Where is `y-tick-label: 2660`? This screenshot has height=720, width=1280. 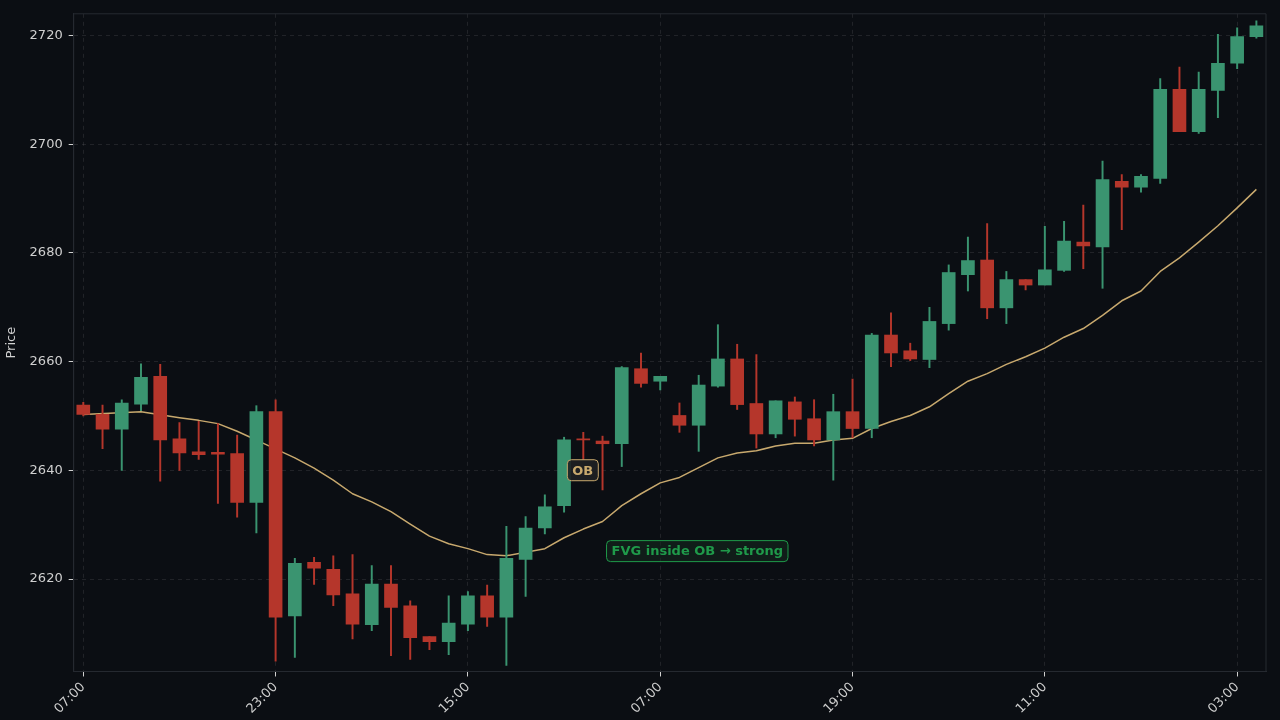
y-tick-label: 2660 is located at coordinates (46, 361).